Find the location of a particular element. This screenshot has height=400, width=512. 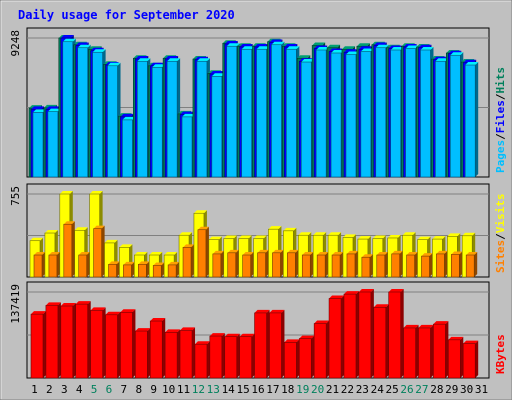

bar-files-day-7-top is located at coordinates (127, 115).